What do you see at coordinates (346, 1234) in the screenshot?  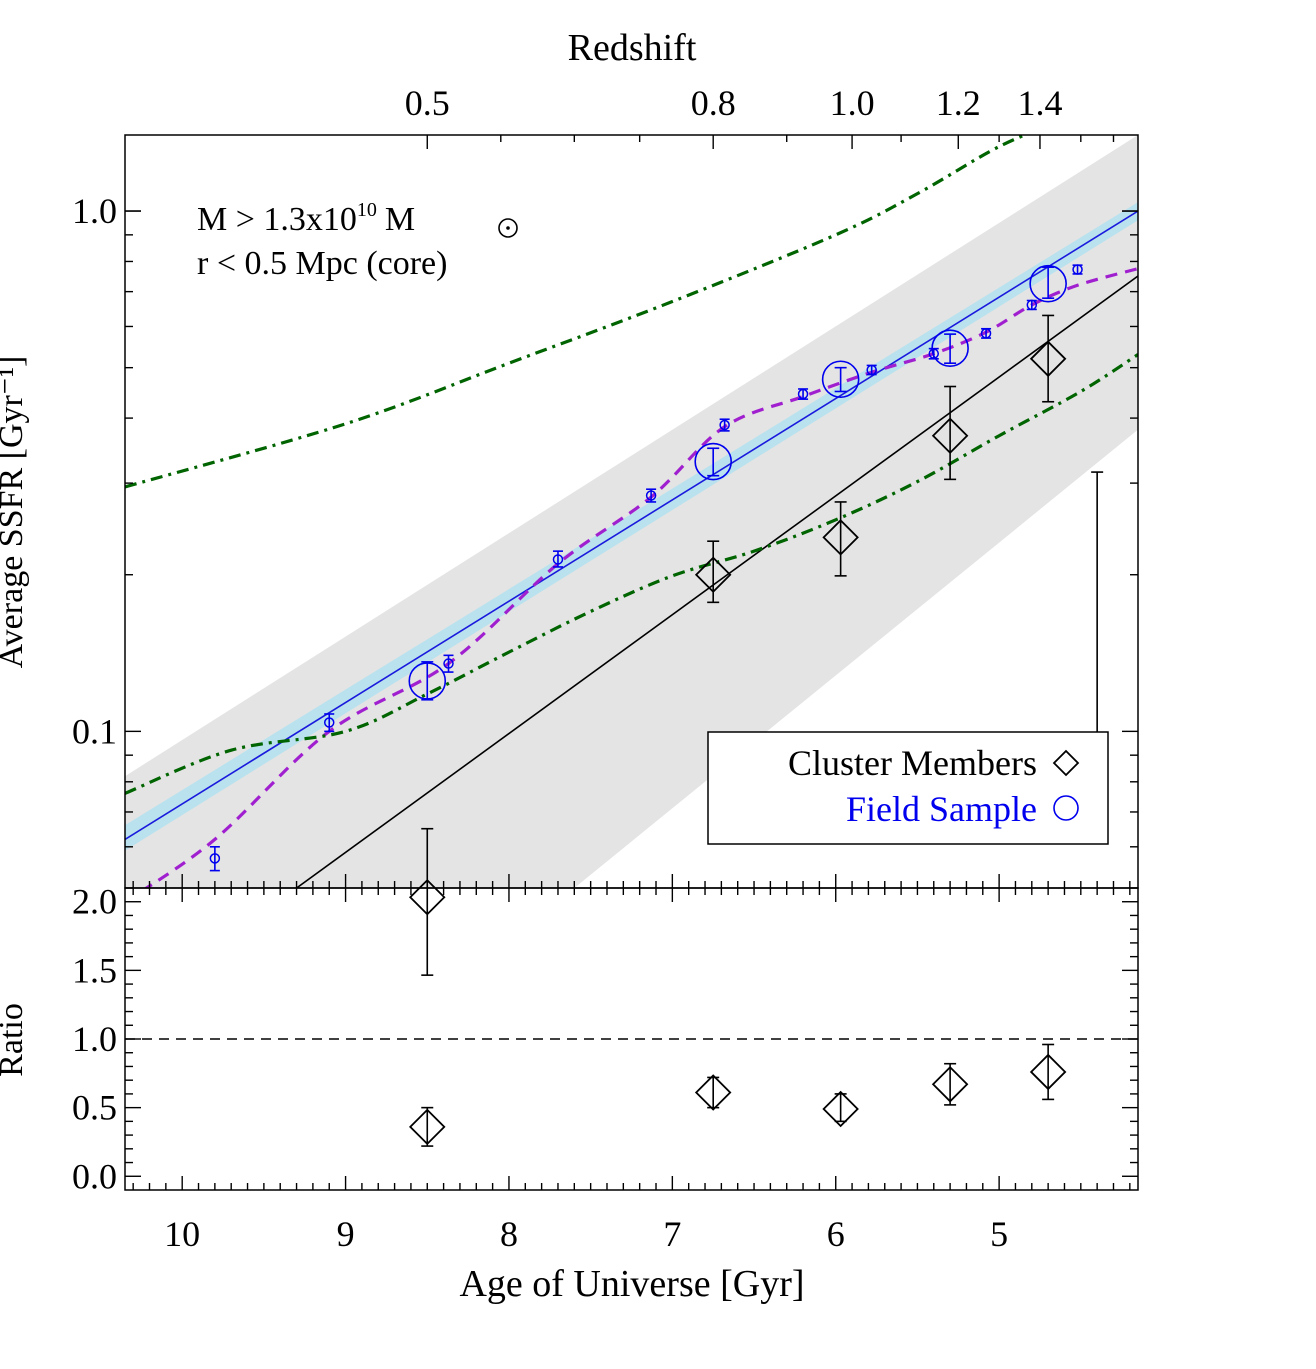 I see `age-tick-label-1: 9` at bounding box center [346, 1234].